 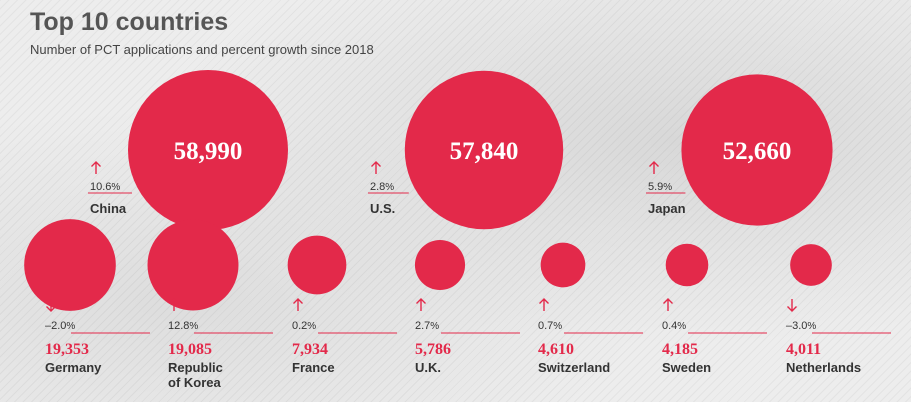 What do you see at coordinates (421, 304) in the screenshot?
I see `growth-arrow-u-k` at bounding box center [421, 304].